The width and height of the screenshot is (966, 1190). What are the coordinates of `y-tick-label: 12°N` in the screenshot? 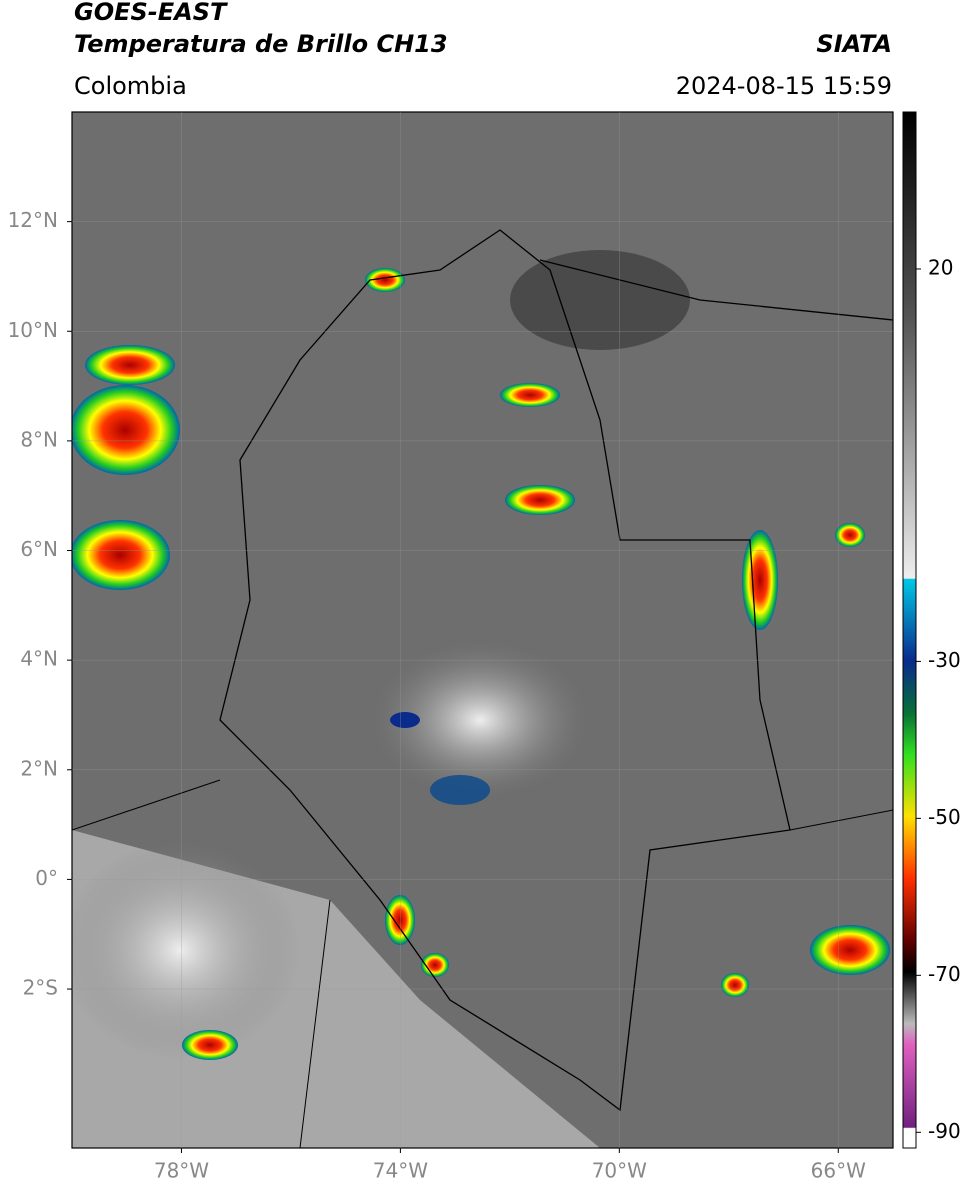 It's located at (33, 220).